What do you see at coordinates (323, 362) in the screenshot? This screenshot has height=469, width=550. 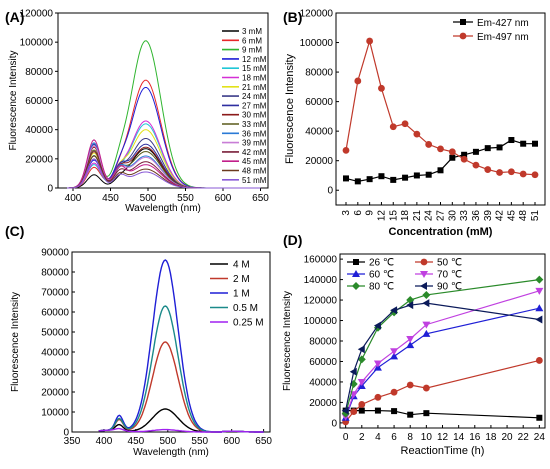 I see `panel-d-ytick-label: 60000` at bounding box center [323, 362].